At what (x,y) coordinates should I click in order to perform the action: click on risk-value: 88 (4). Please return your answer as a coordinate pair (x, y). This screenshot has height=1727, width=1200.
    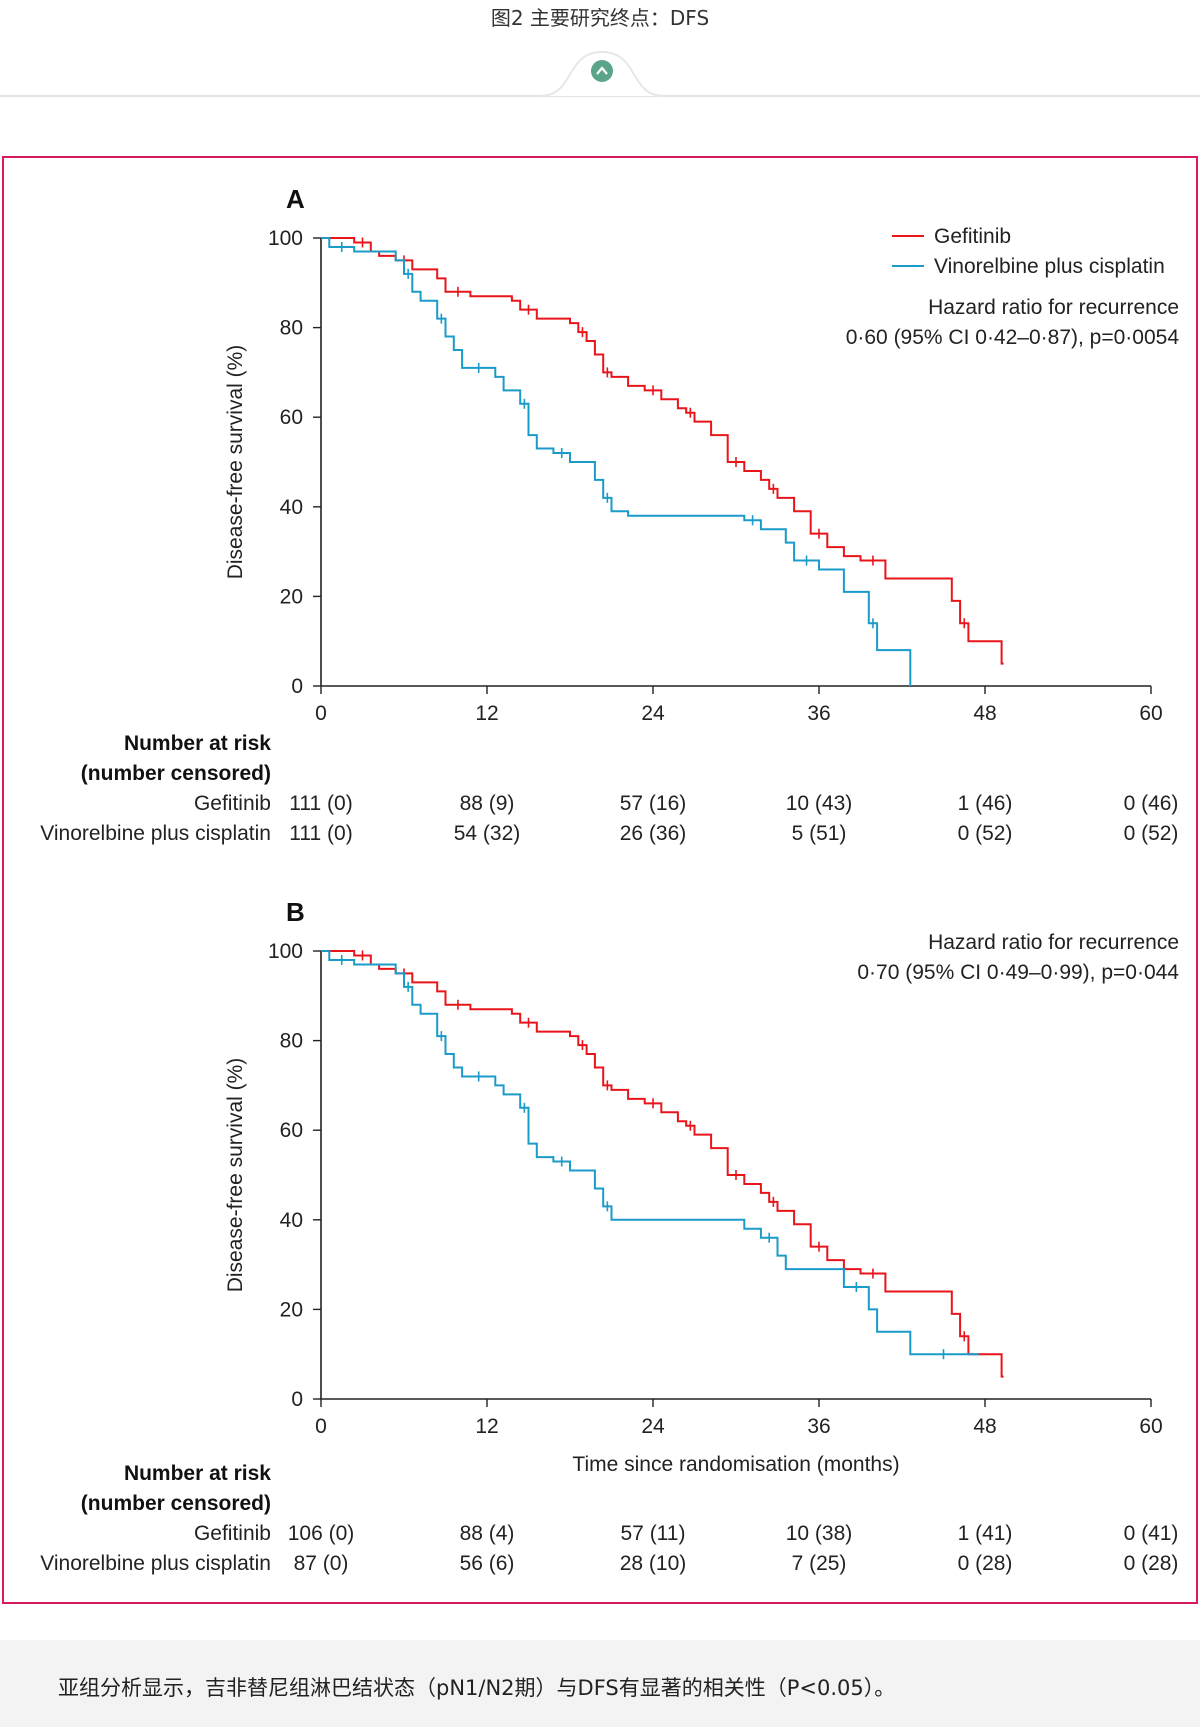
    Looking at the image, I should click on (487, 1533).